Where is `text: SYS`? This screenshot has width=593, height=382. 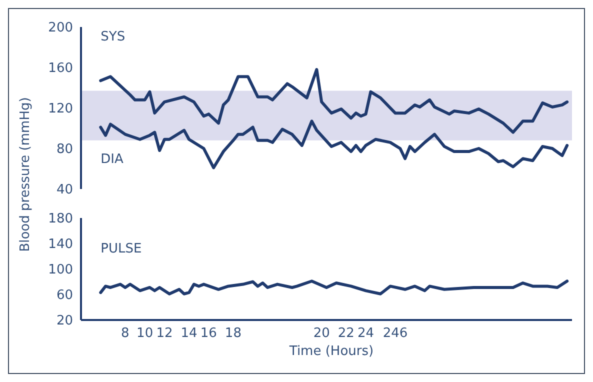
text: SYS is located at coordinates (113, 37).